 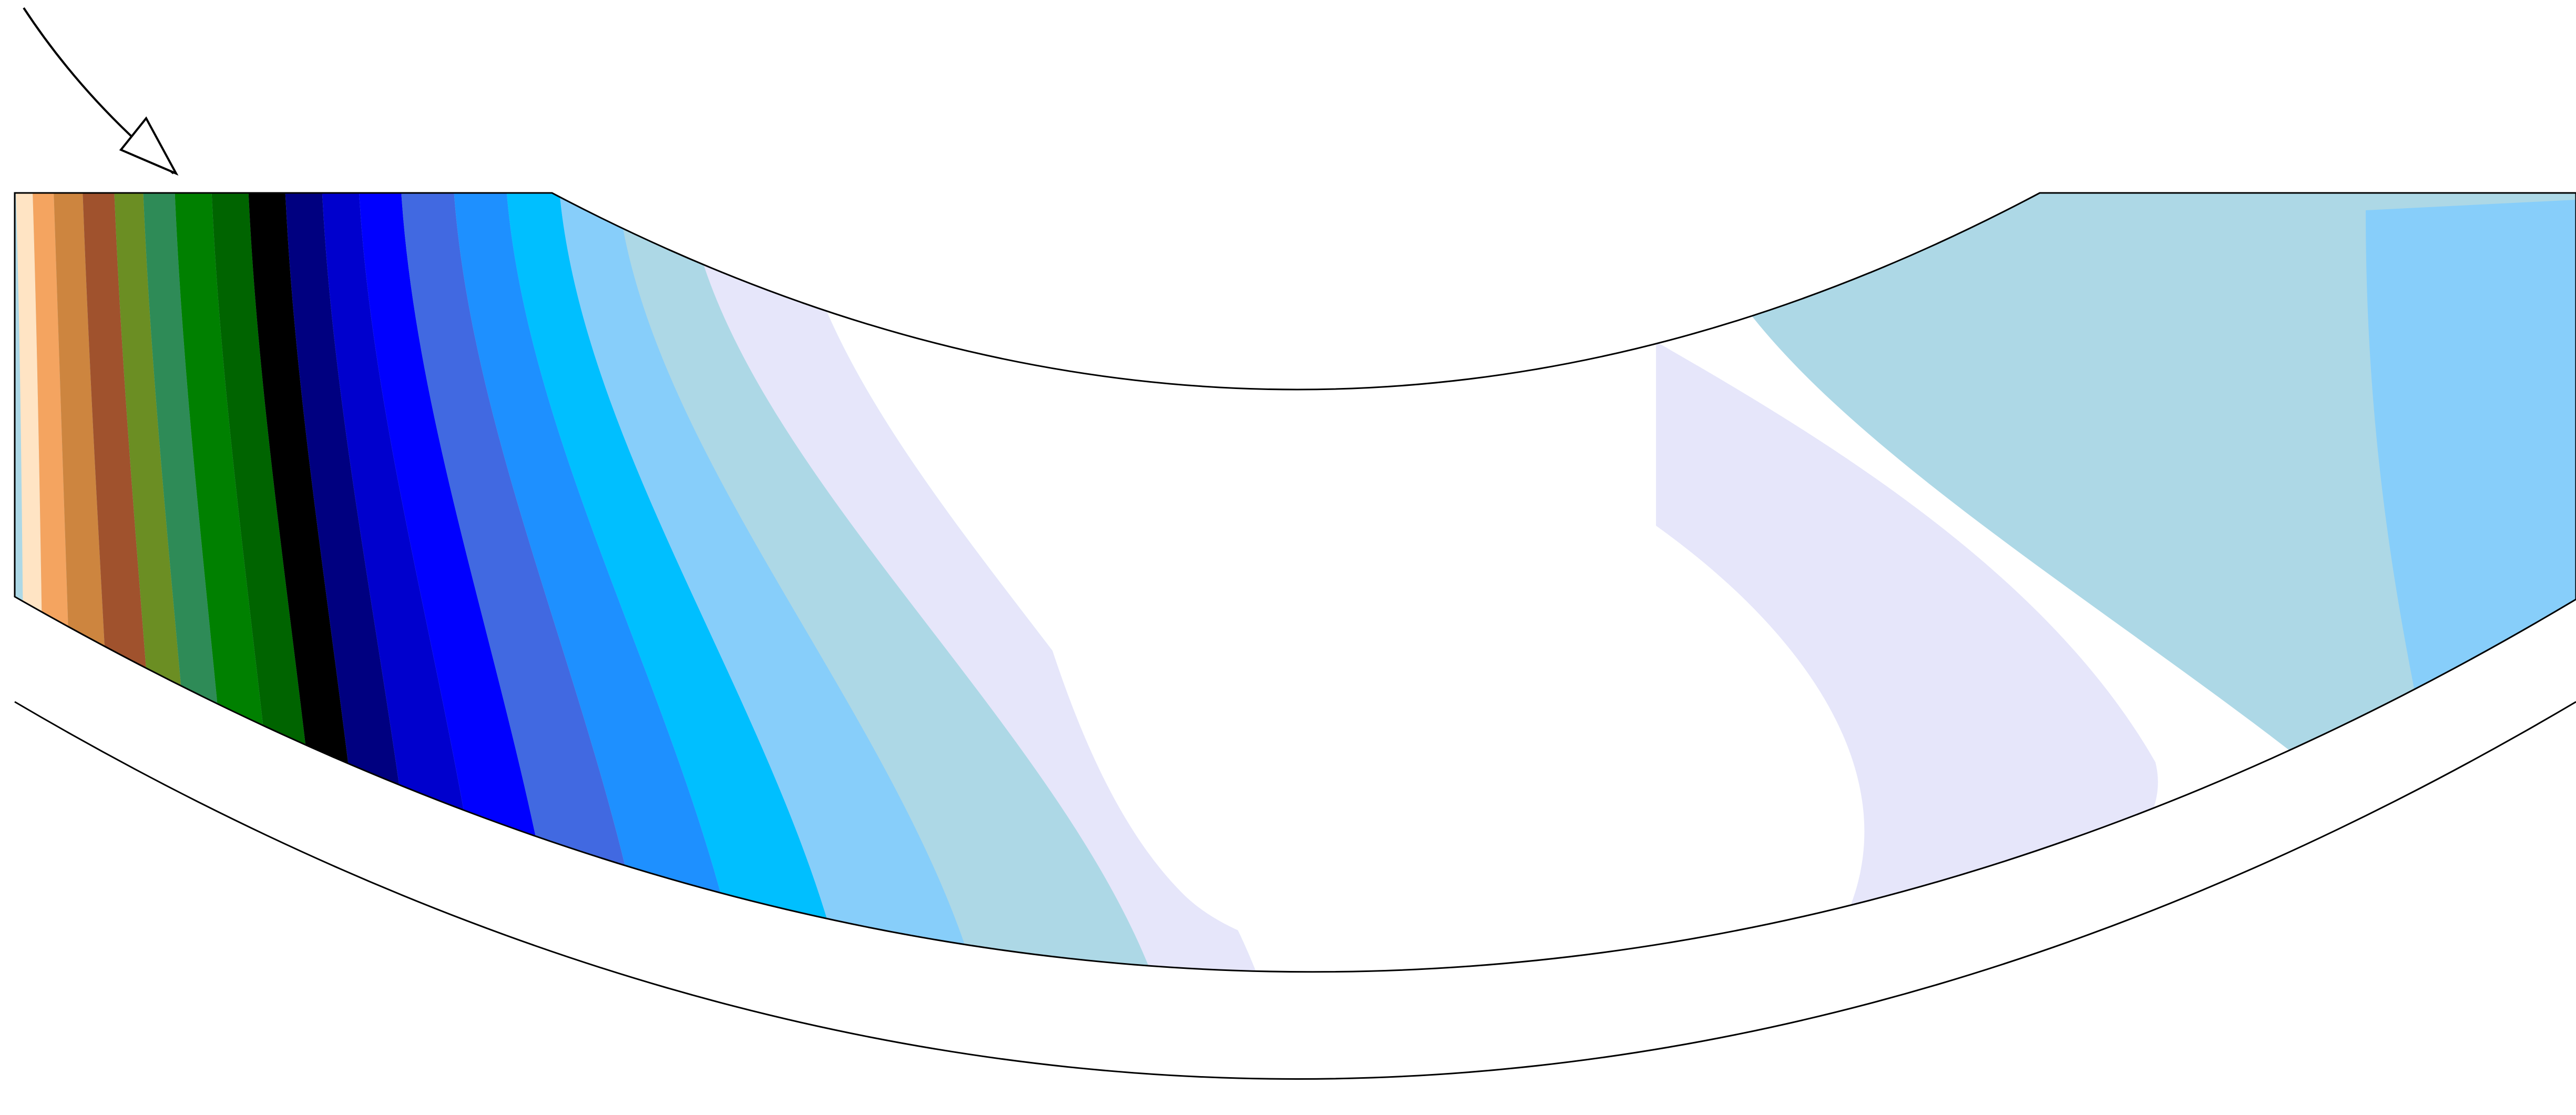 What do you see at coordinates (101, 92) in the screenshot?
I see `inflow-arrow-icon` at bounding box center [101, 92].